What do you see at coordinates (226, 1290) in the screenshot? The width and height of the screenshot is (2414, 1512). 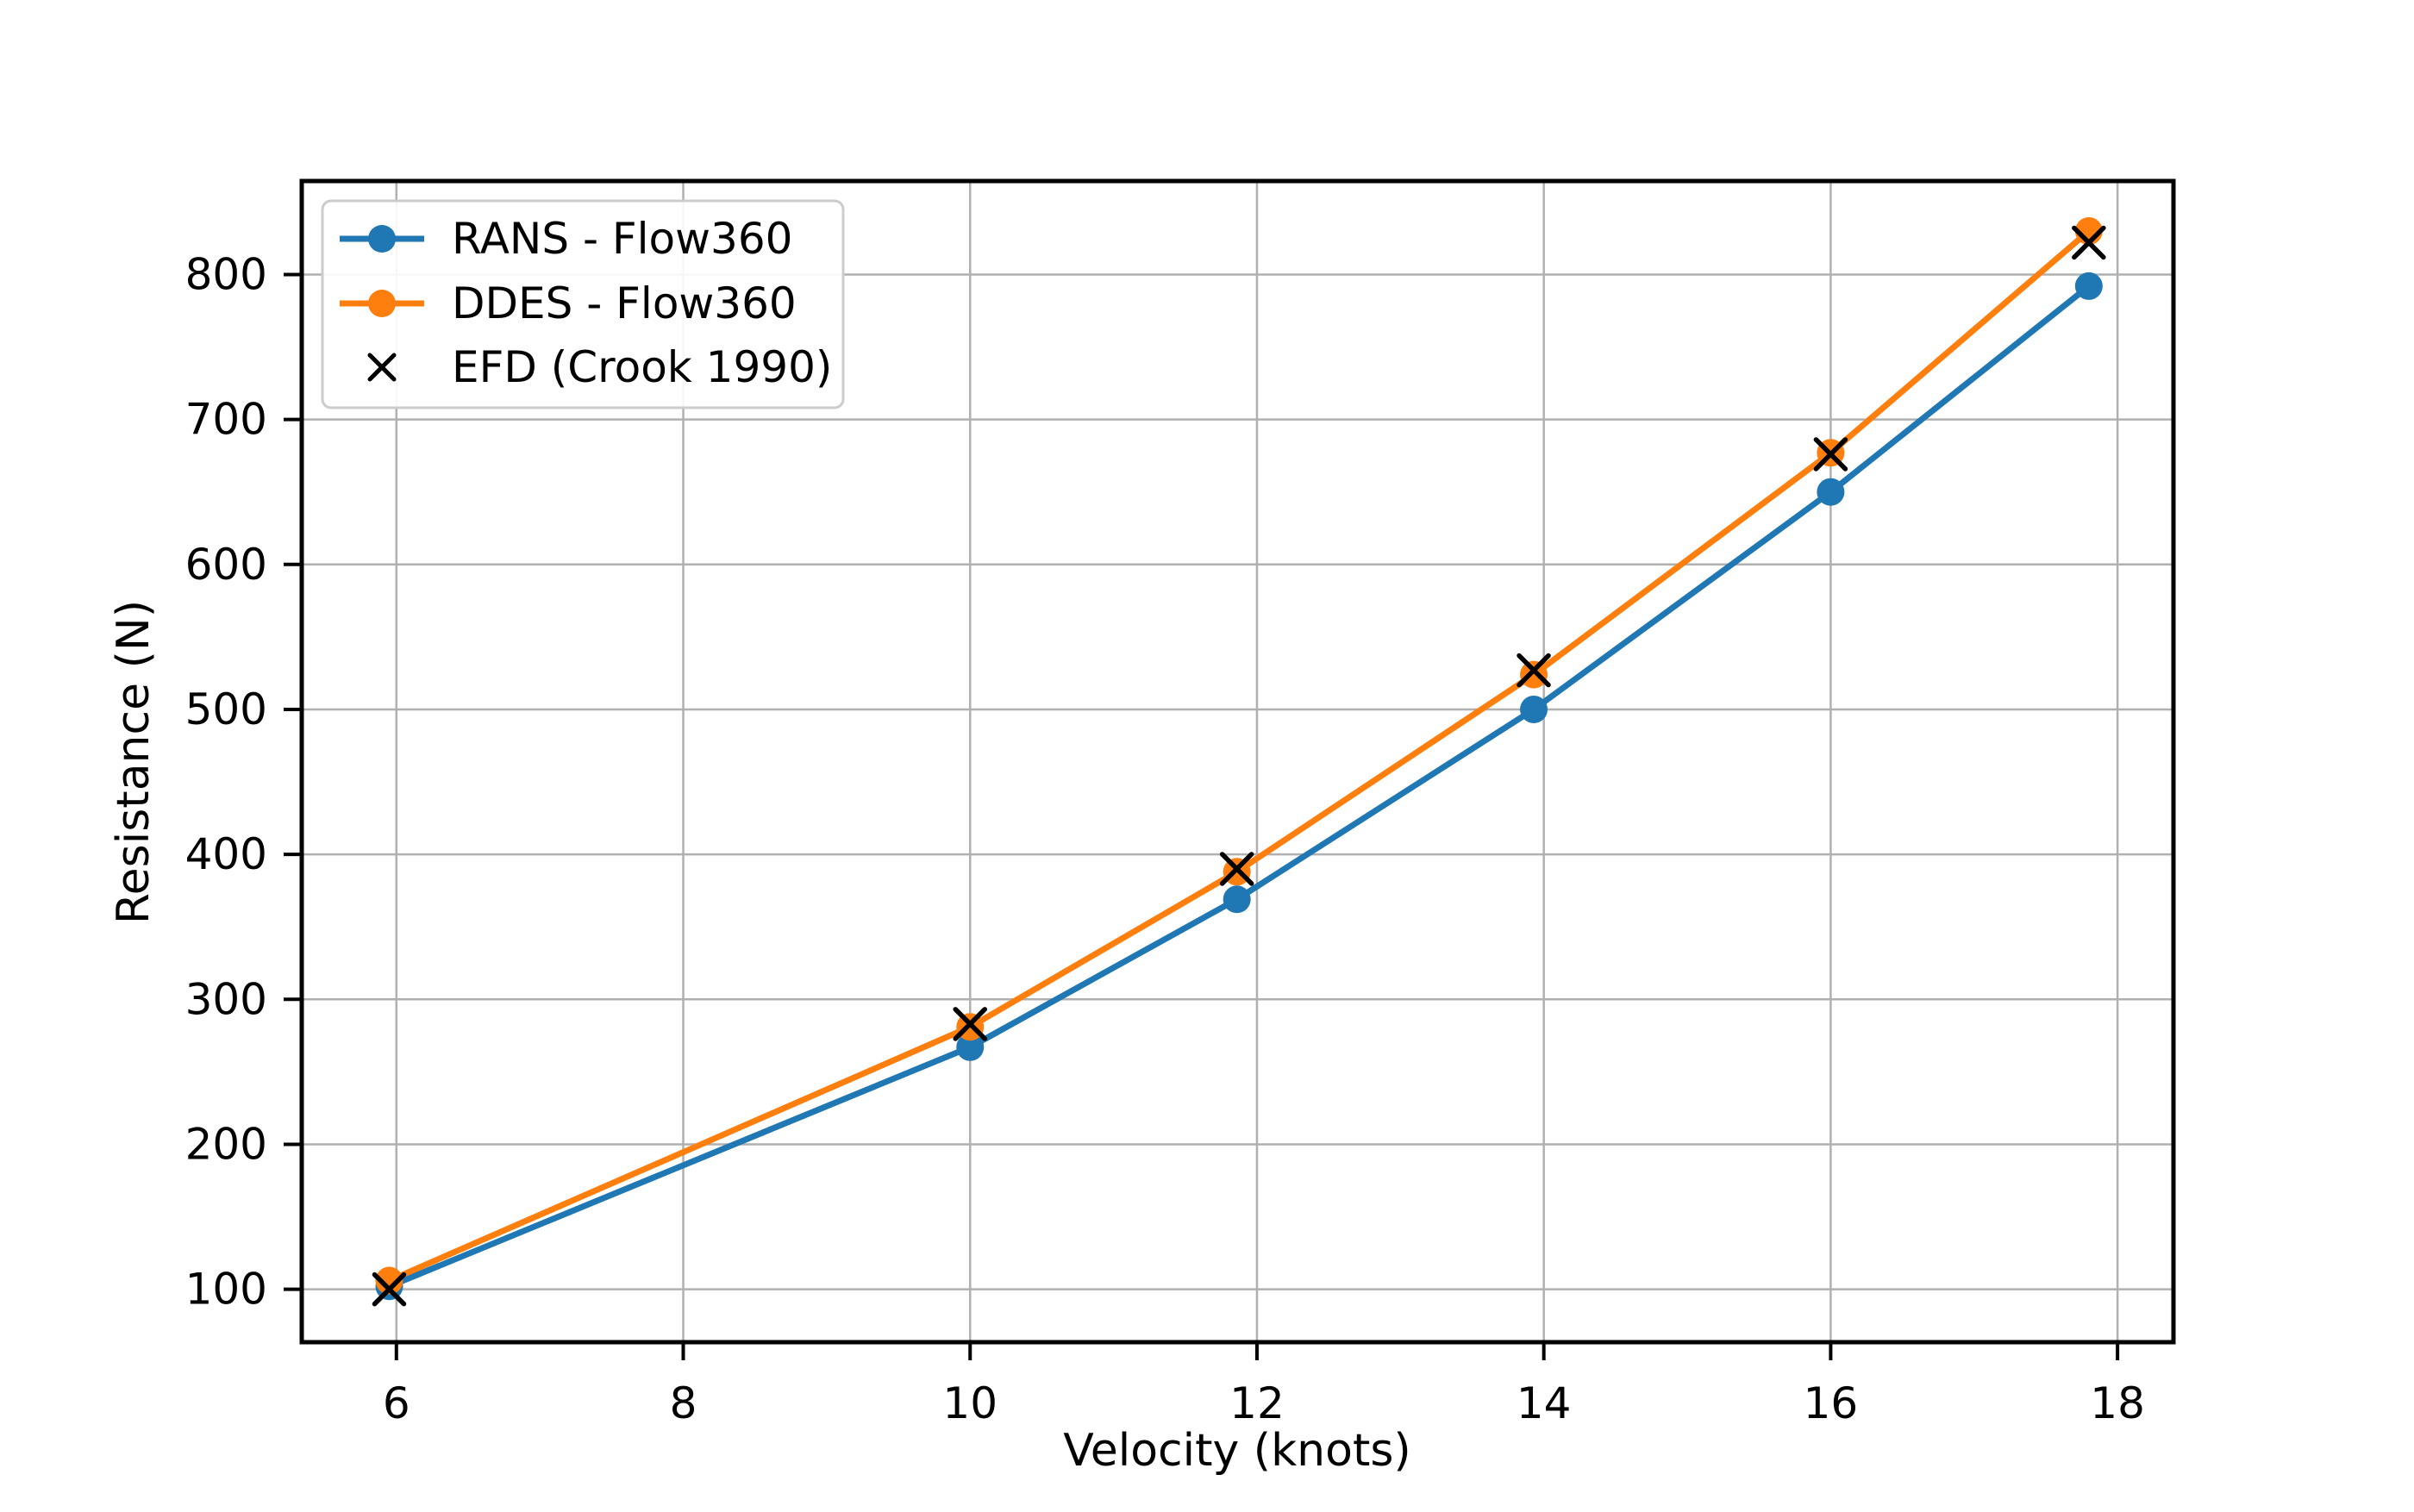 I see `y-tick-label: 100` at bounding box center [226, 1290].